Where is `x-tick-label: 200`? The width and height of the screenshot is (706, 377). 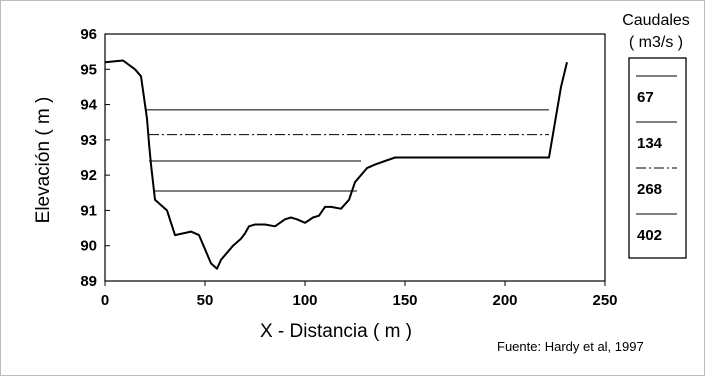
x-tick-label: 200 is located at coordinates (504, 300).